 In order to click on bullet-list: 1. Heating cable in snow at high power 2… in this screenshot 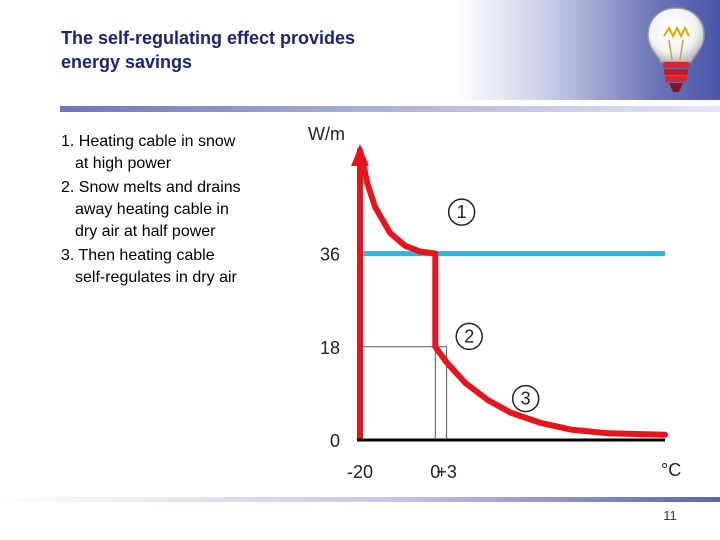, I will do `click(151, 211)`.